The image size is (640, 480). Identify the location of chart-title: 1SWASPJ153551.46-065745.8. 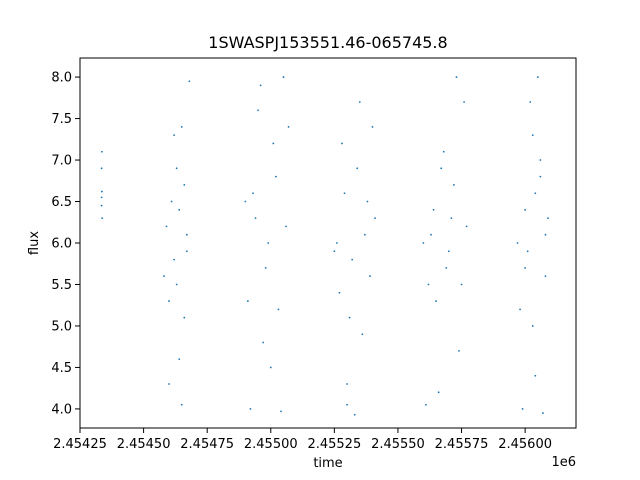
(327, 42).